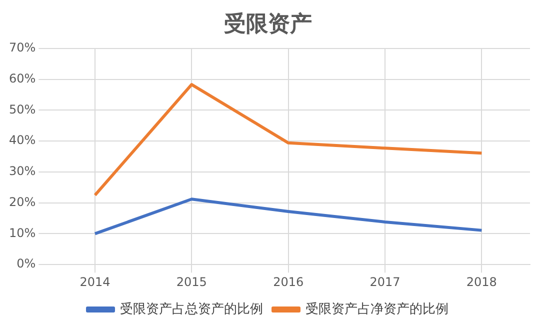 Image resolution: width=550 pixels, height=330 pixels. Describe the element at coordinates (385, 281) in the screenshot. I see `x-tick-label: 2017` at that location.